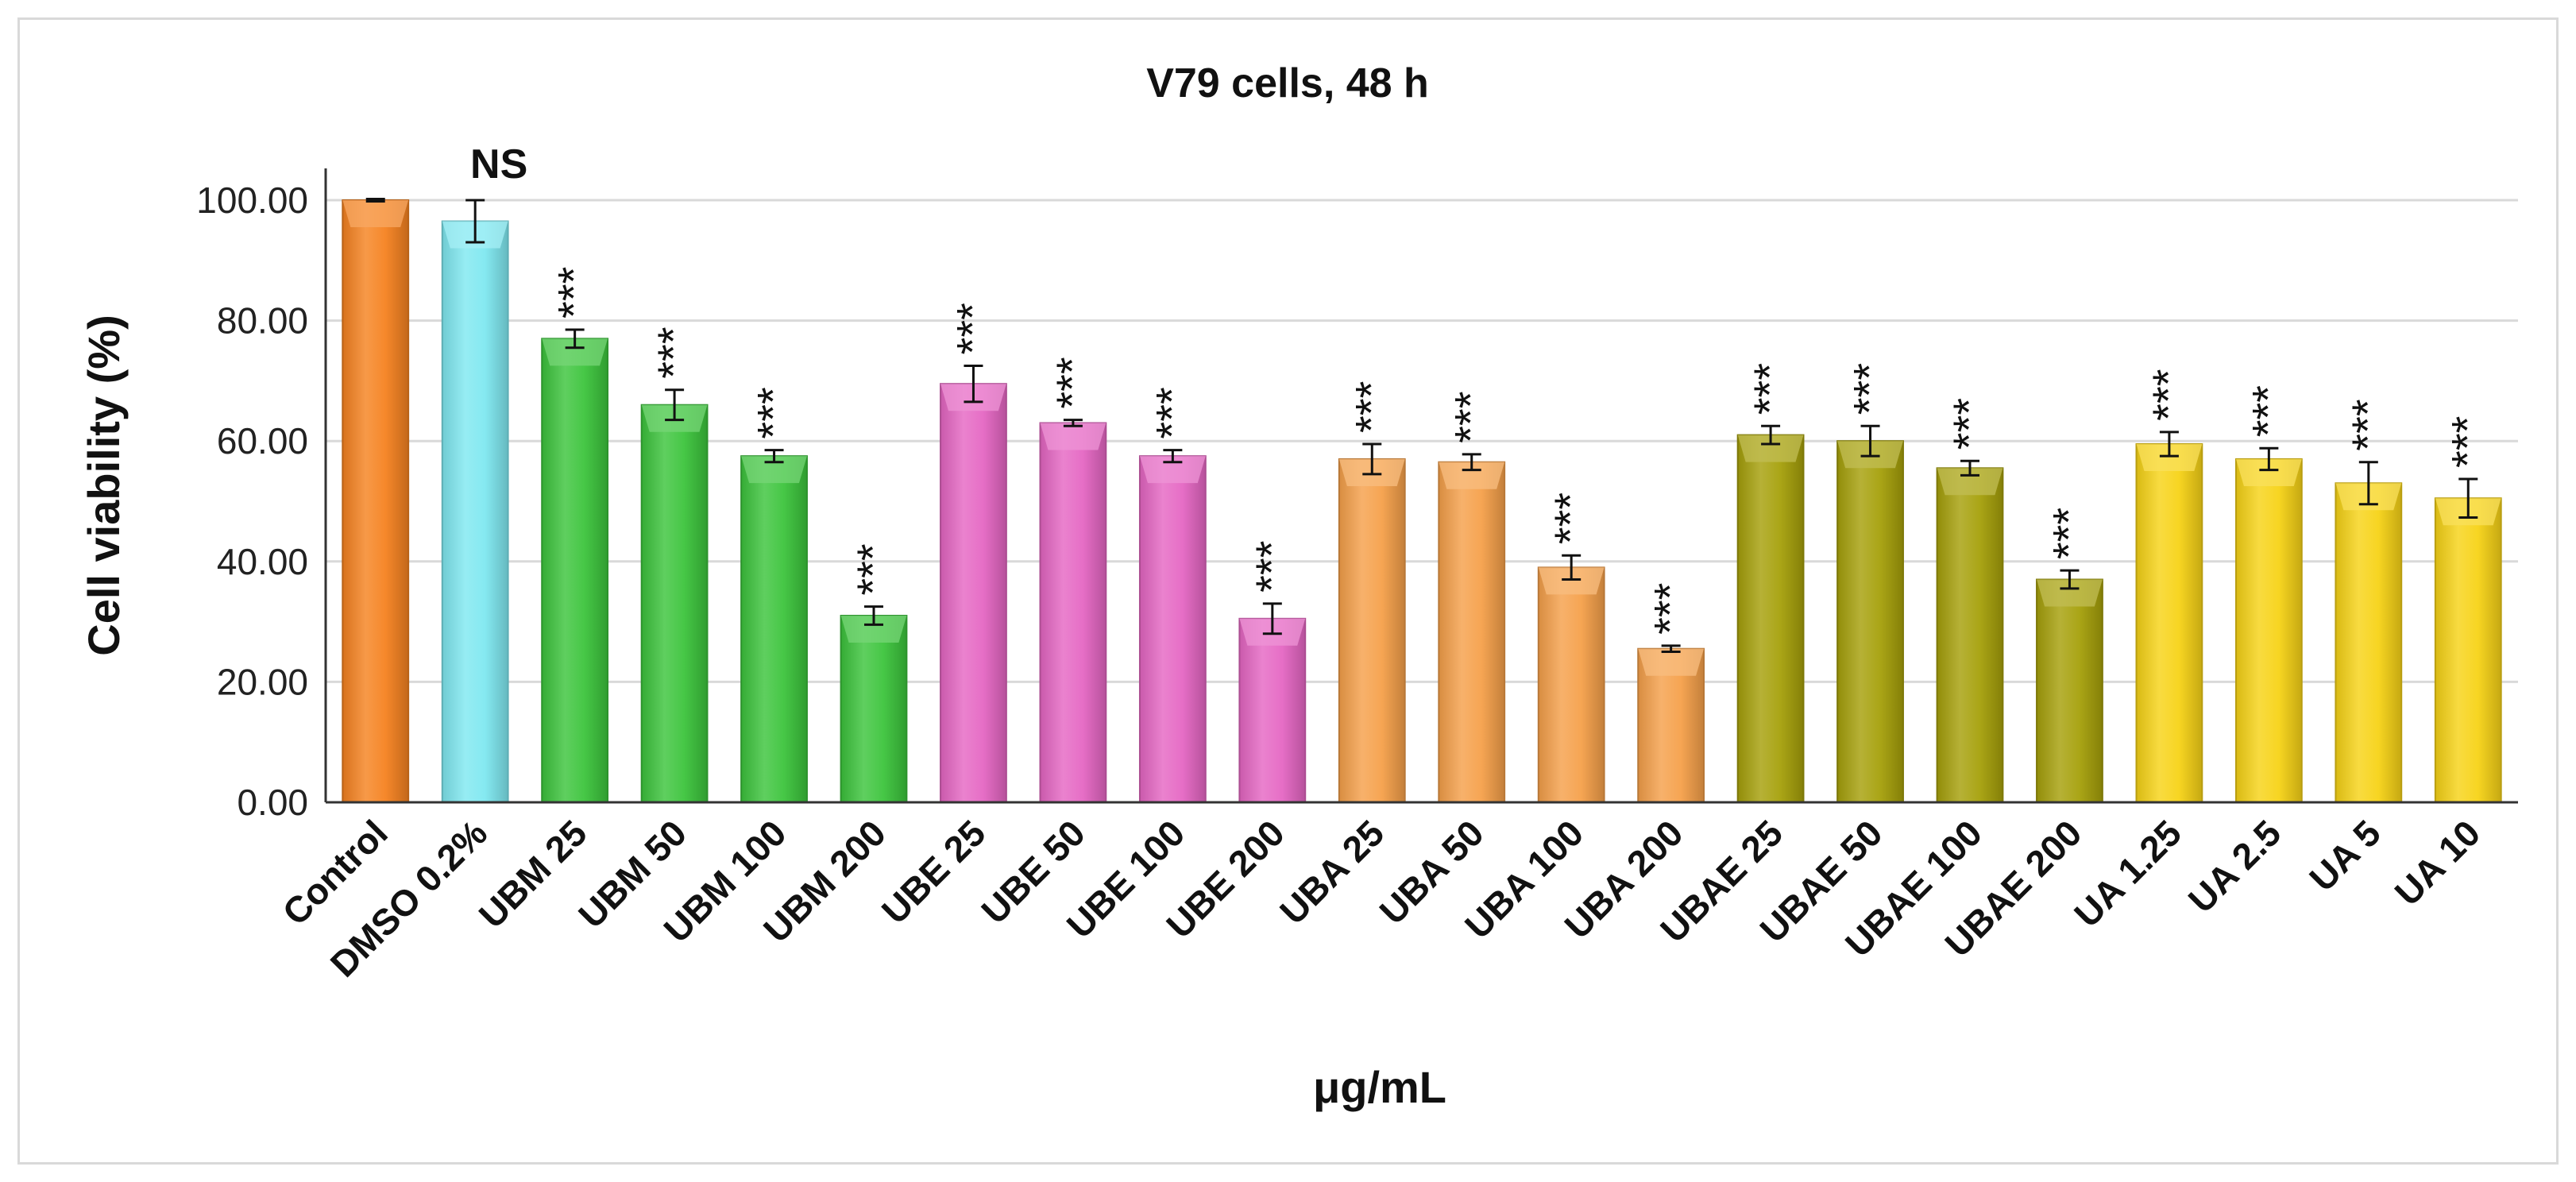  What do you see at coordinates (262, 441) in the screenshot?
I see `y-tick-label: 60.00` at bounding box center [262, 441].